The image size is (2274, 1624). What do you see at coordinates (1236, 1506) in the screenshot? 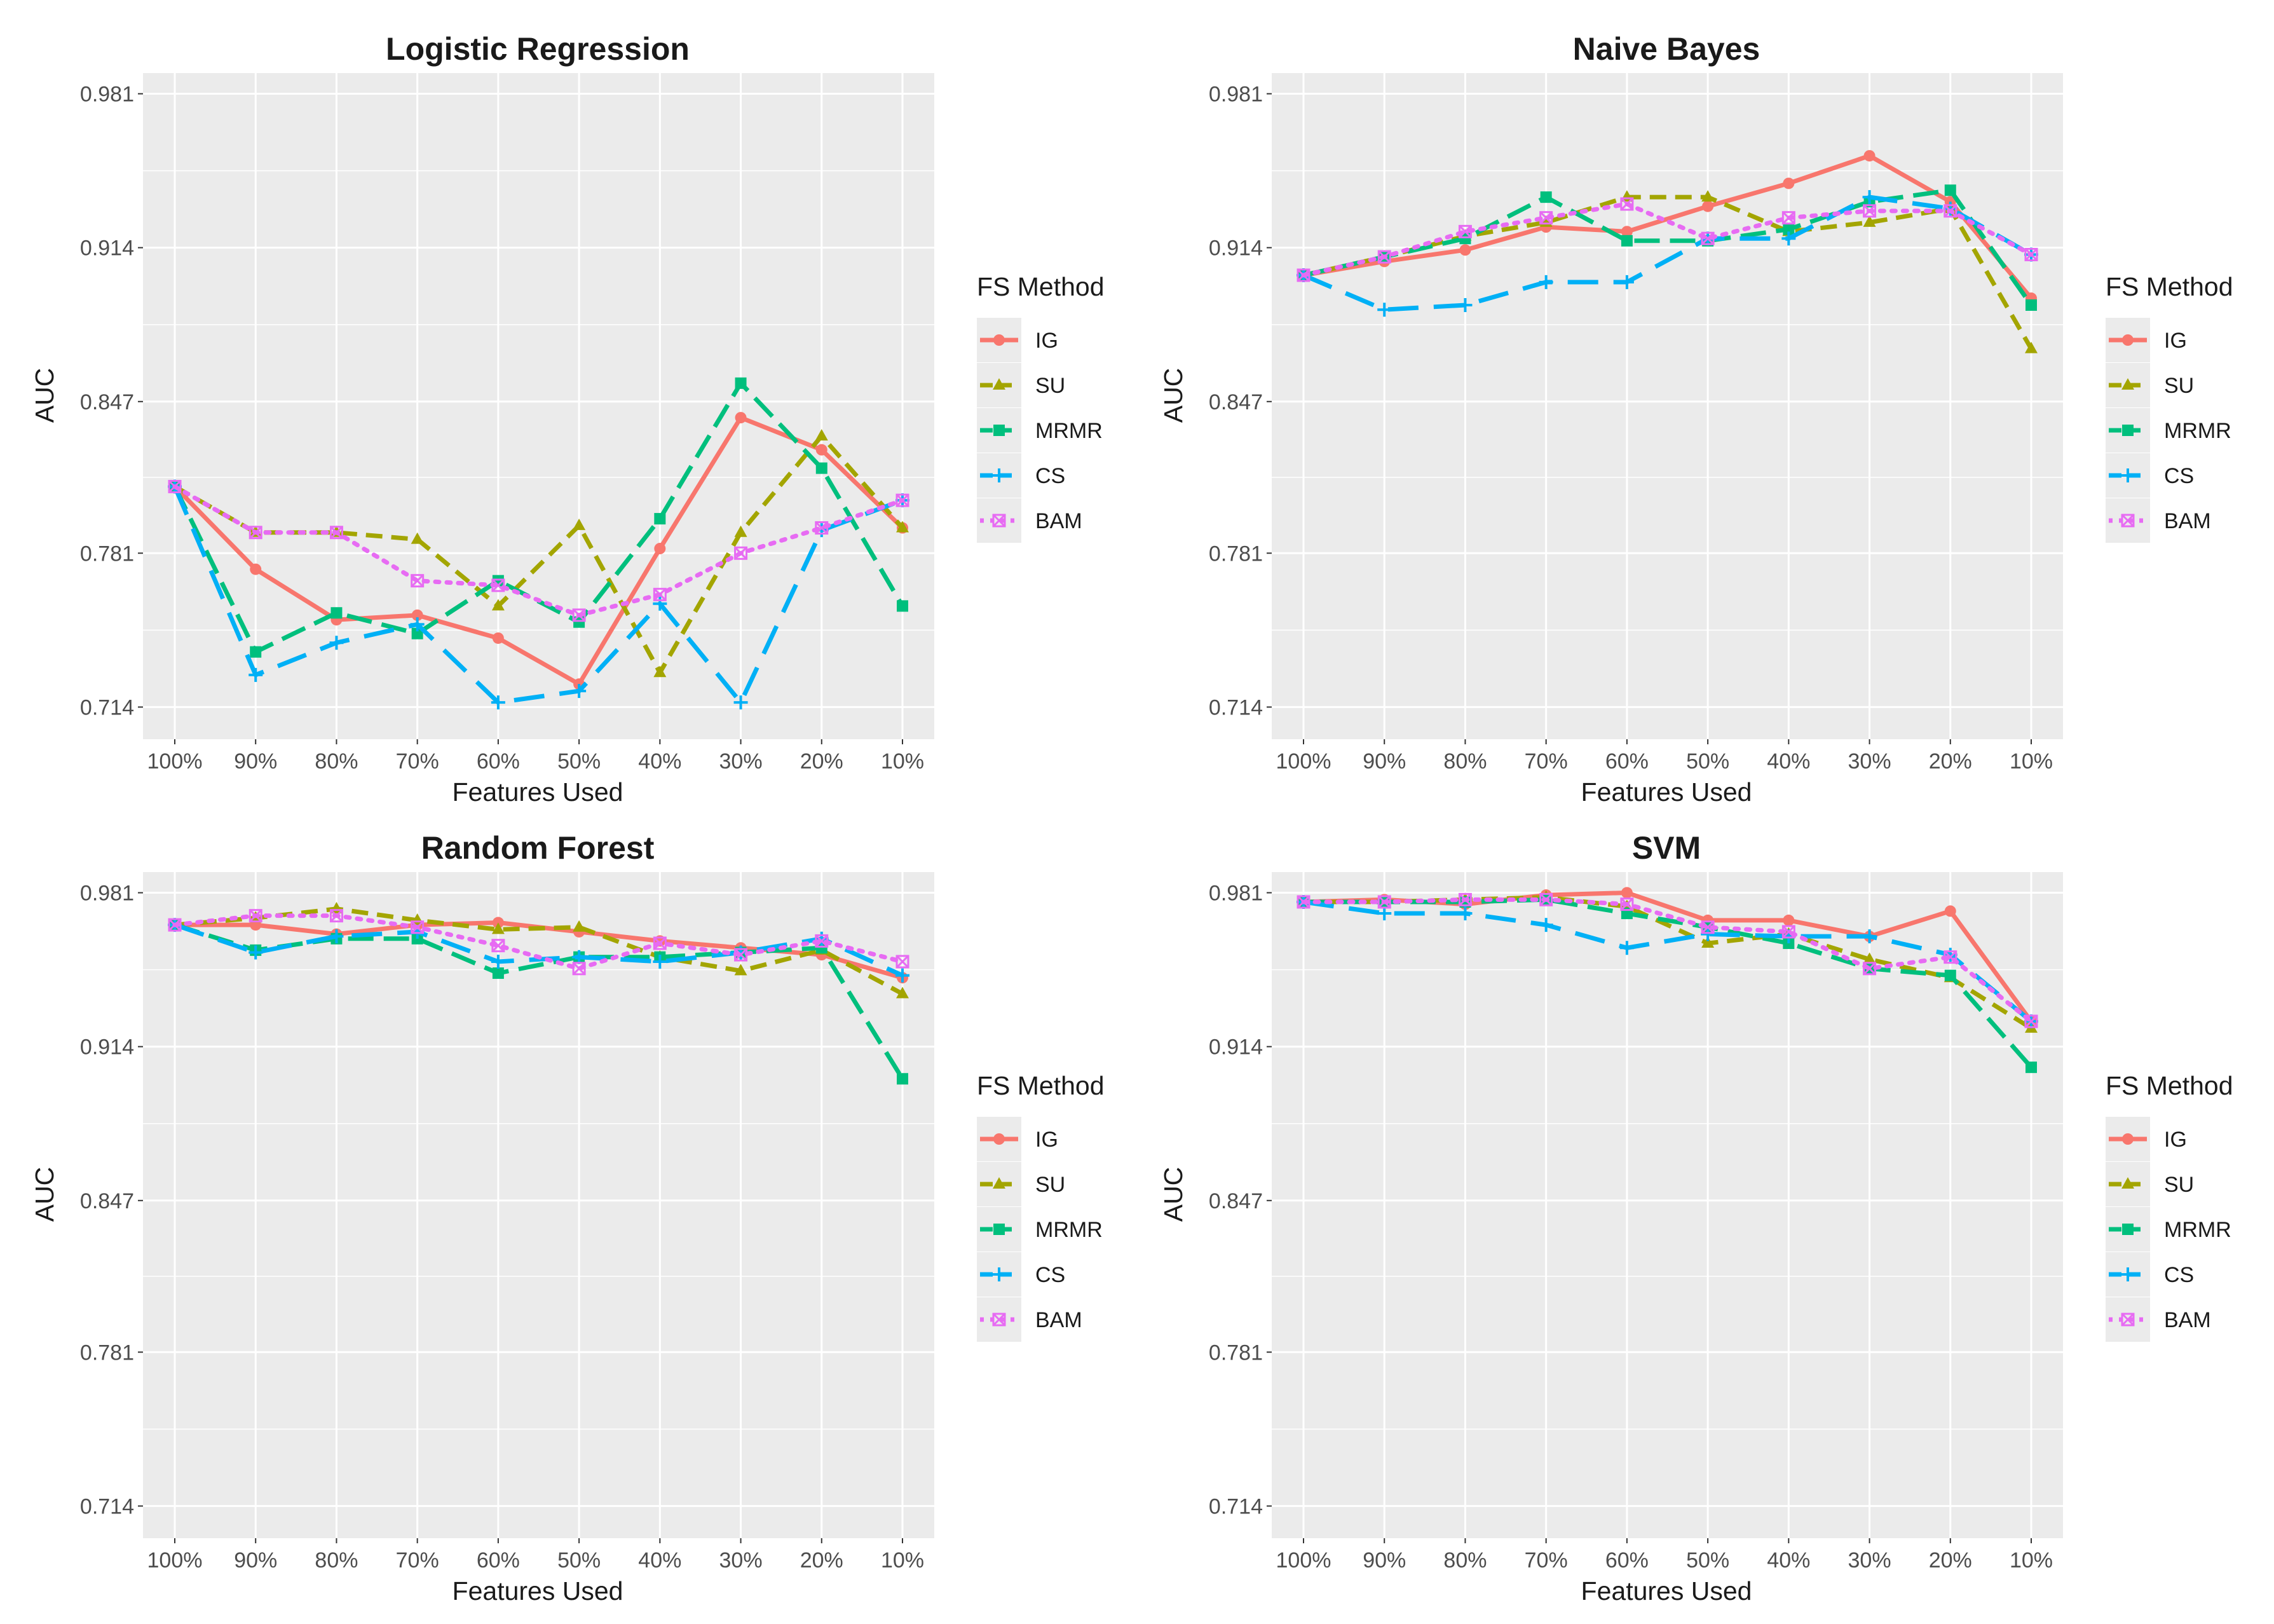
I see `y-tick-label: 0.714` at bounding box center [1236, 1506].